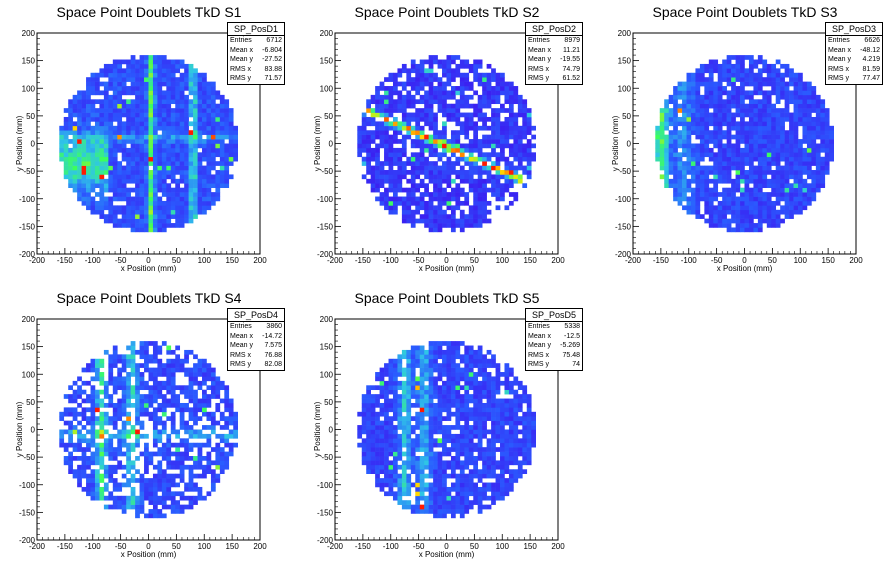 The image size is (896, 572). I want to click on stats-label: RMS x, so click(538, 69).